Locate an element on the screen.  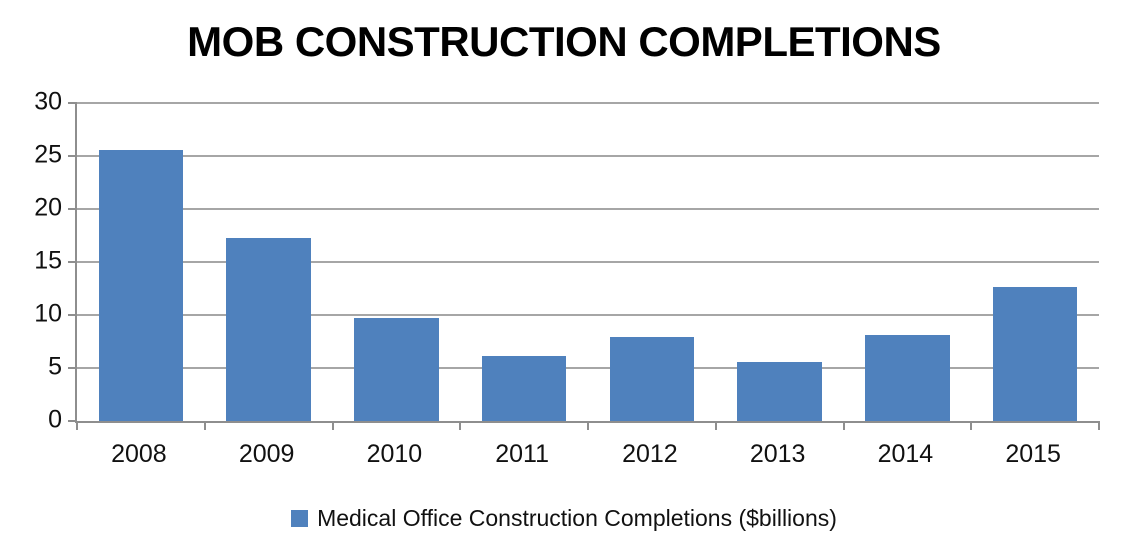
y-axis-label-15: 15 is located at coordinates (48, 260).